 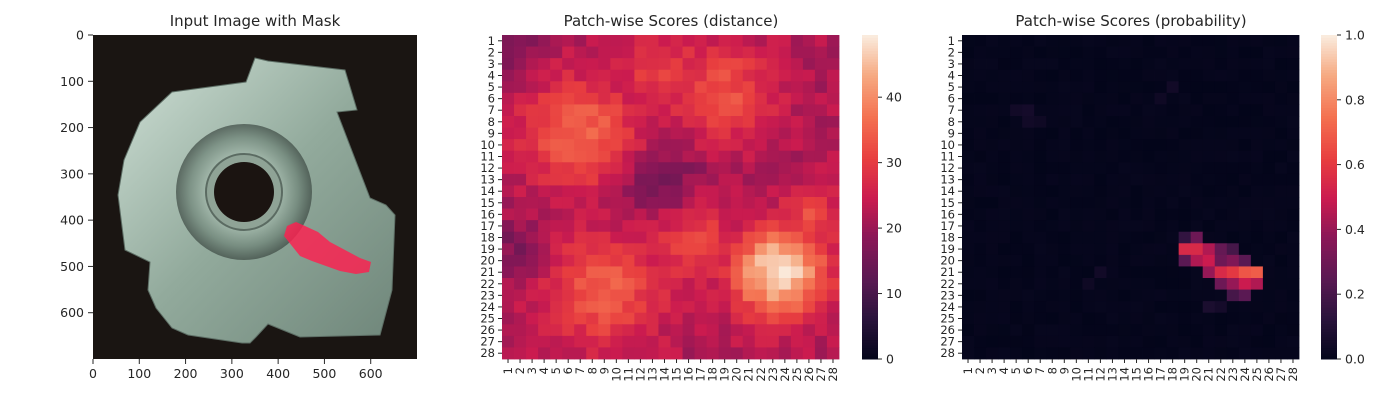 I want to click on image-xtick-label: 200, so click(x=186, y=373).